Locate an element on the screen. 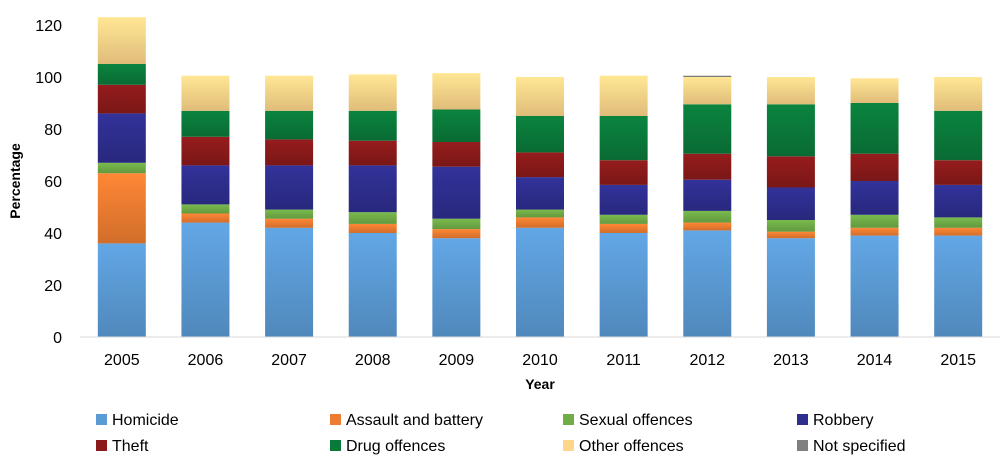 The image size is (1003, 466). bar-segment-theft-2010 is located at coordinates (540, 165).